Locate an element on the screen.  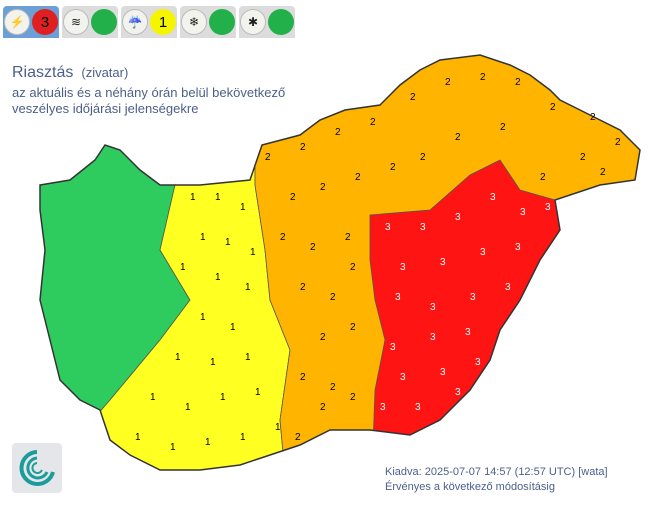
rain-icon: ☔ is located at coordinates (135, 22).